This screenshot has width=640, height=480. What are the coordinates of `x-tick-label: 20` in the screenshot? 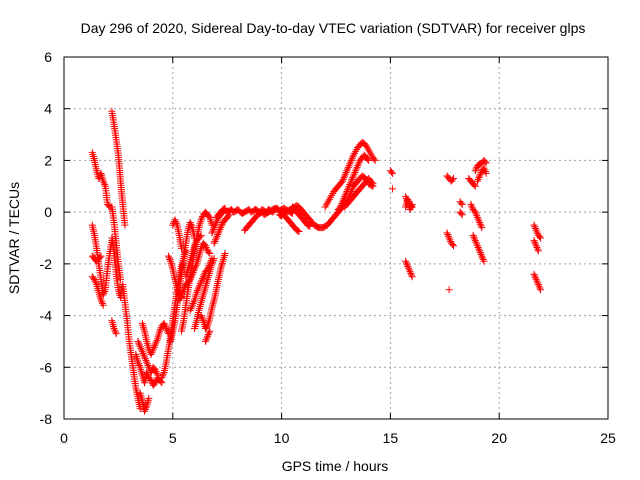 It's located at (499, 438).